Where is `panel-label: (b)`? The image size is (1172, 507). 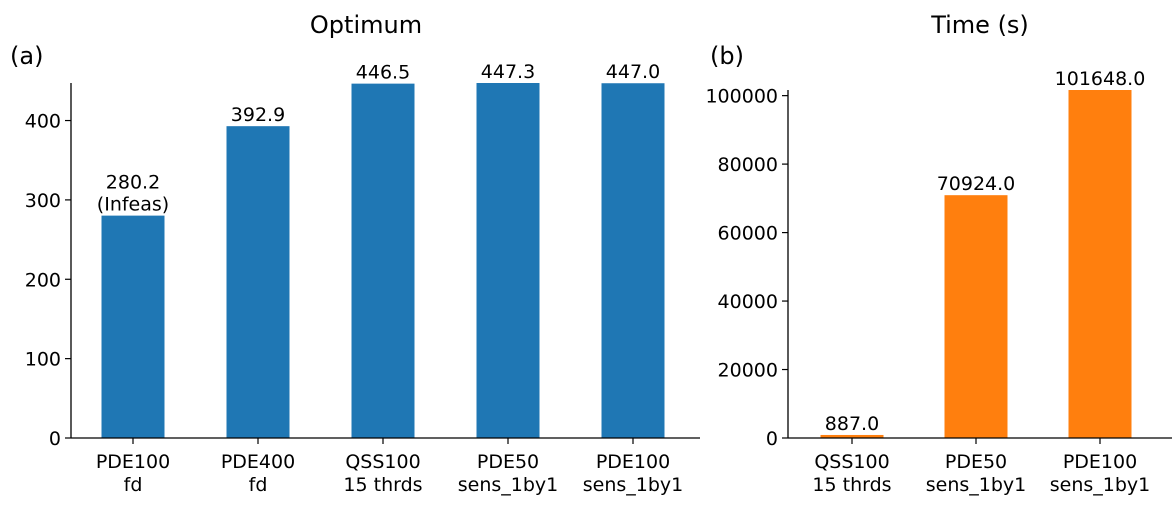 panel-label: (b) is located at coordinates (727, 56).